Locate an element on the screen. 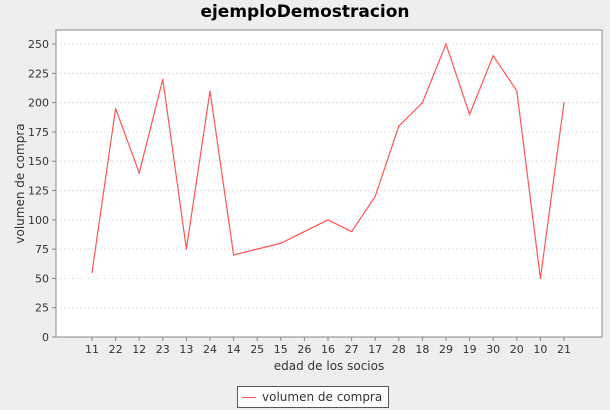  x-tick-label: 14 is located at coordinates (234, 349).